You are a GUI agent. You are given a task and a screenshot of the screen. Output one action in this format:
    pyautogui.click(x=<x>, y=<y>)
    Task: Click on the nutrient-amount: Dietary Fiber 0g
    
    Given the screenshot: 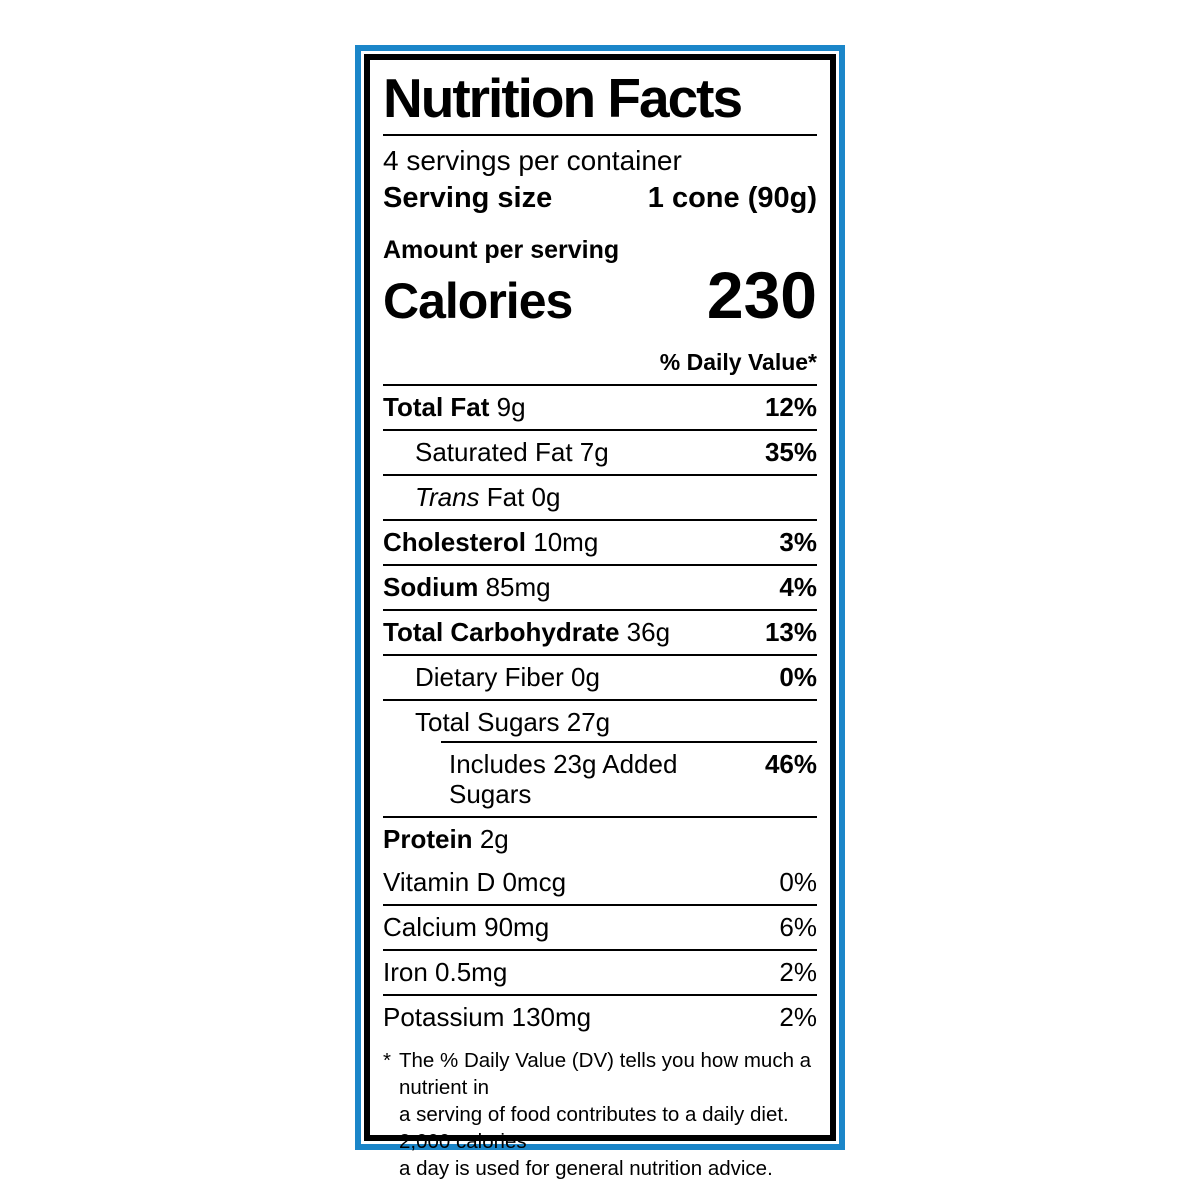 What is the action you would take?
    pyautogui.click(x=507, y=676)
    